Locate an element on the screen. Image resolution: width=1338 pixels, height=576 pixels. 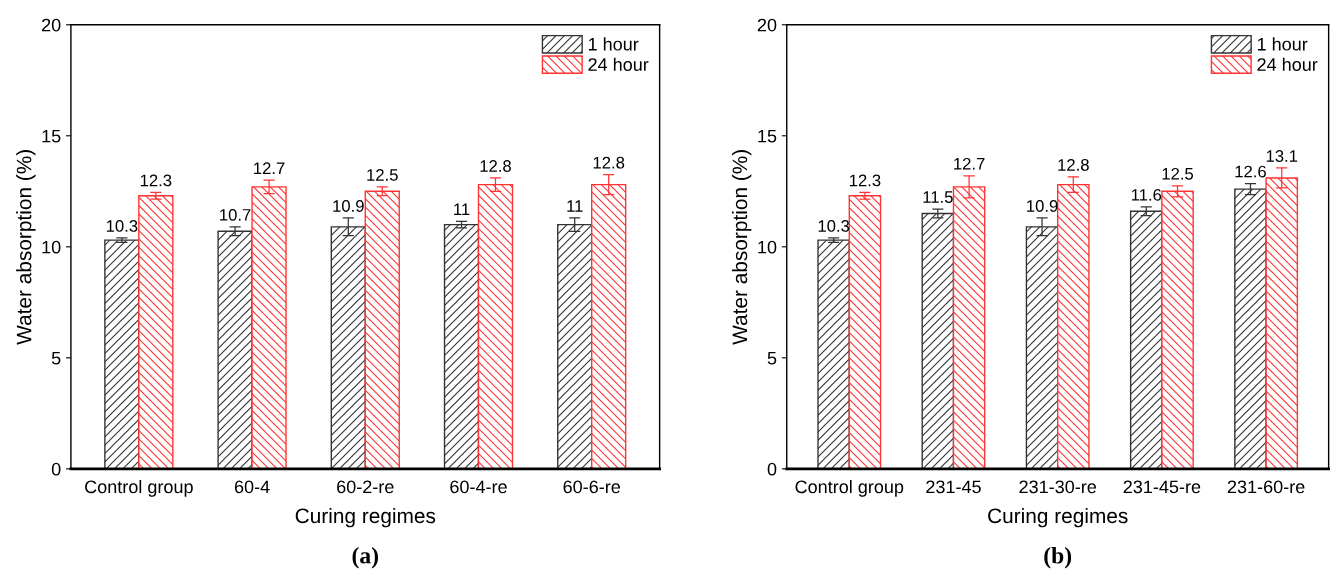
data-label: 12.6 is located at coordinates (1250, 171).